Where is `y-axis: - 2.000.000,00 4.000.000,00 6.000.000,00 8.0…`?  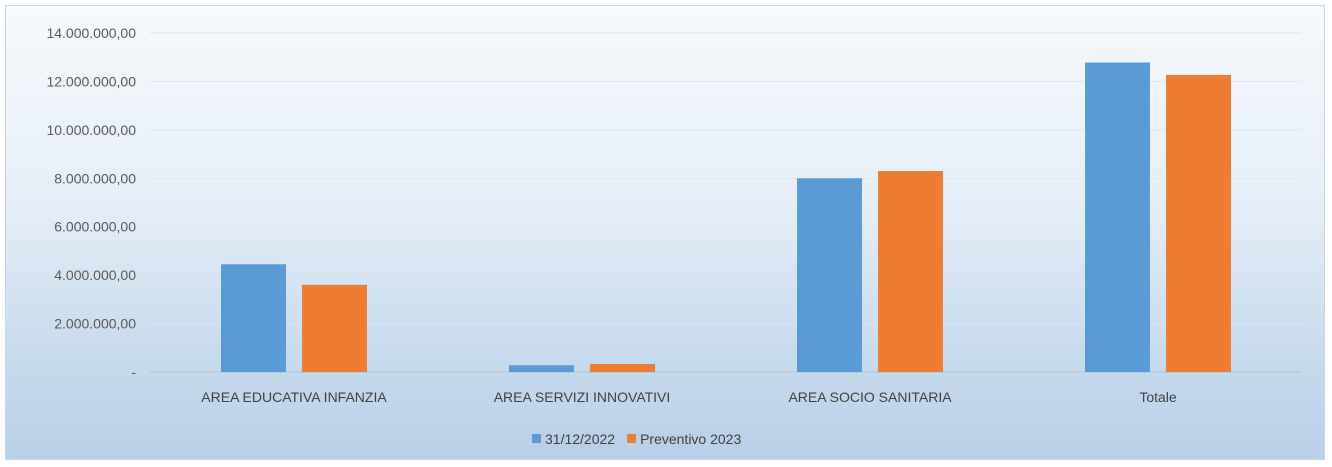 y-axis: - 2.000.000,00 4.000.000,00 6.000.000,00 8.0… is located at coordinates (91, 202).